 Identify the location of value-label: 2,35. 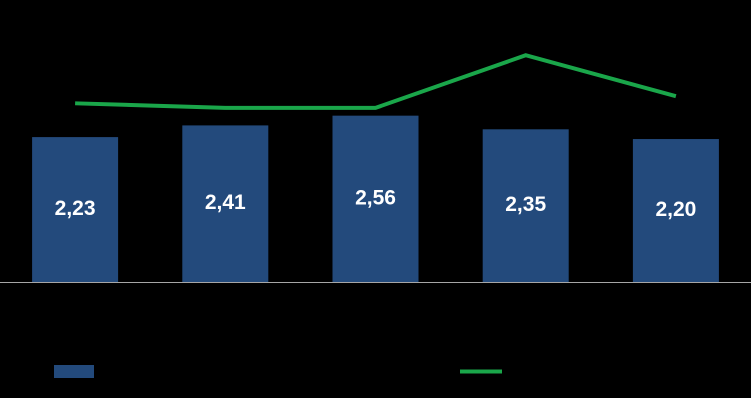
(525, 204).